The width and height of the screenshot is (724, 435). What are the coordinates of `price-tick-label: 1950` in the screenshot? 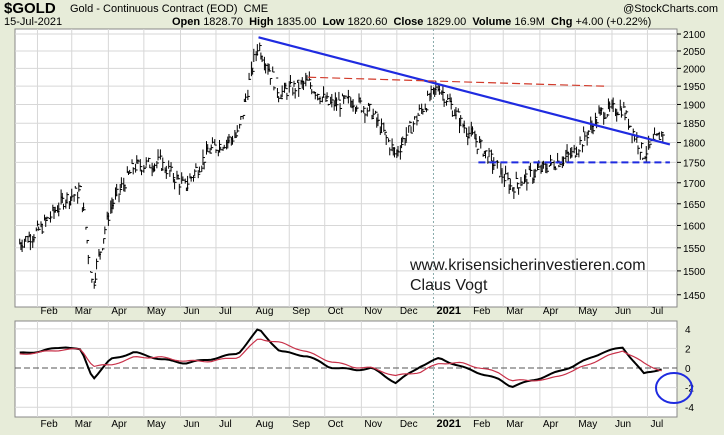 It's located at (694, 87).